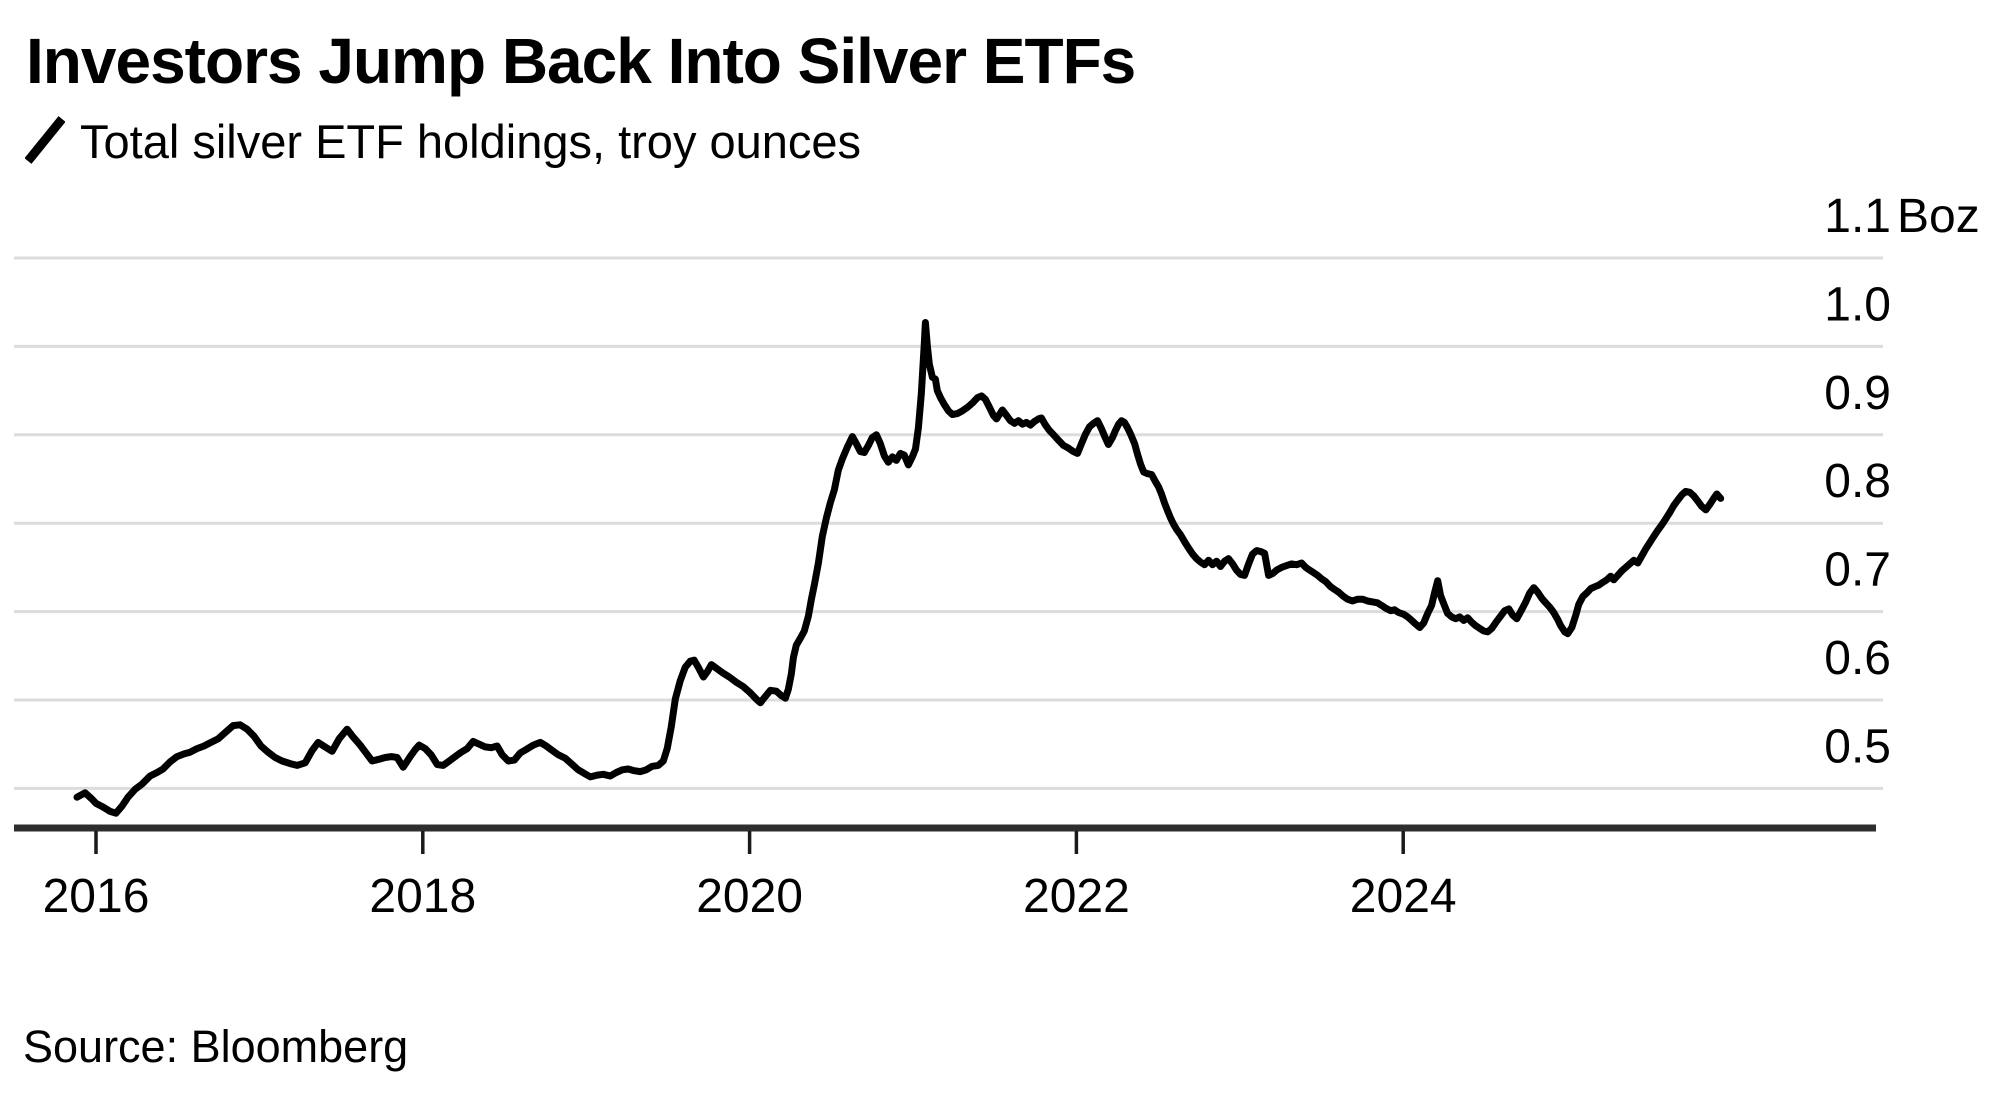 This screenshot has width=2000, height=1101. I want to click on x-axis-tick-label: 2024, so click(1403, 896).